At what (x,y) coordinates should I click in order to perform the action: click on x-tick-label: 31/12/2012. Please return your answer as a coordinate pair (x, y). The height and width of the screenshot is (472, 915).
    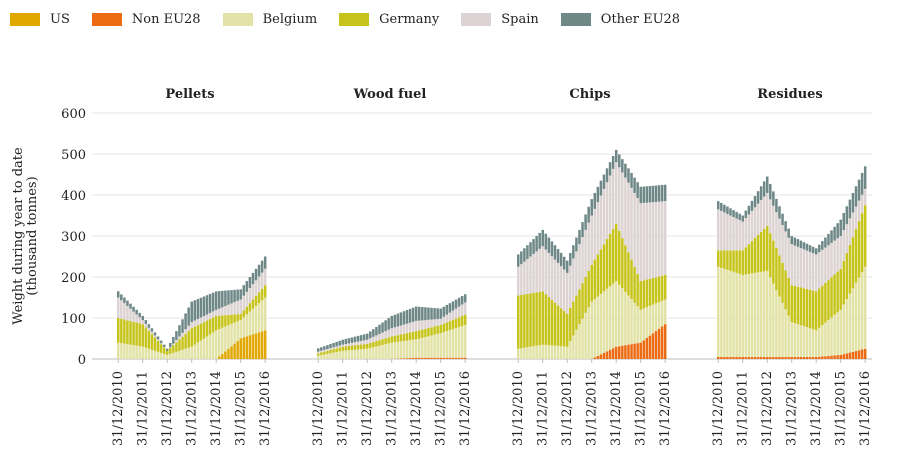
    Looking at the image, I should click on (367, 408).